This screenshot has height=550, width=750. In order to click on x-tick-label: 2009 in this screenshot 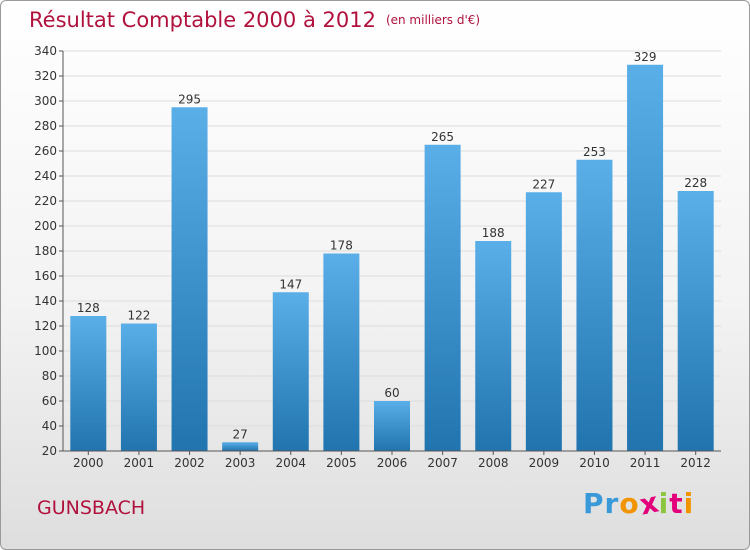, I will do `click(544, 463)`.